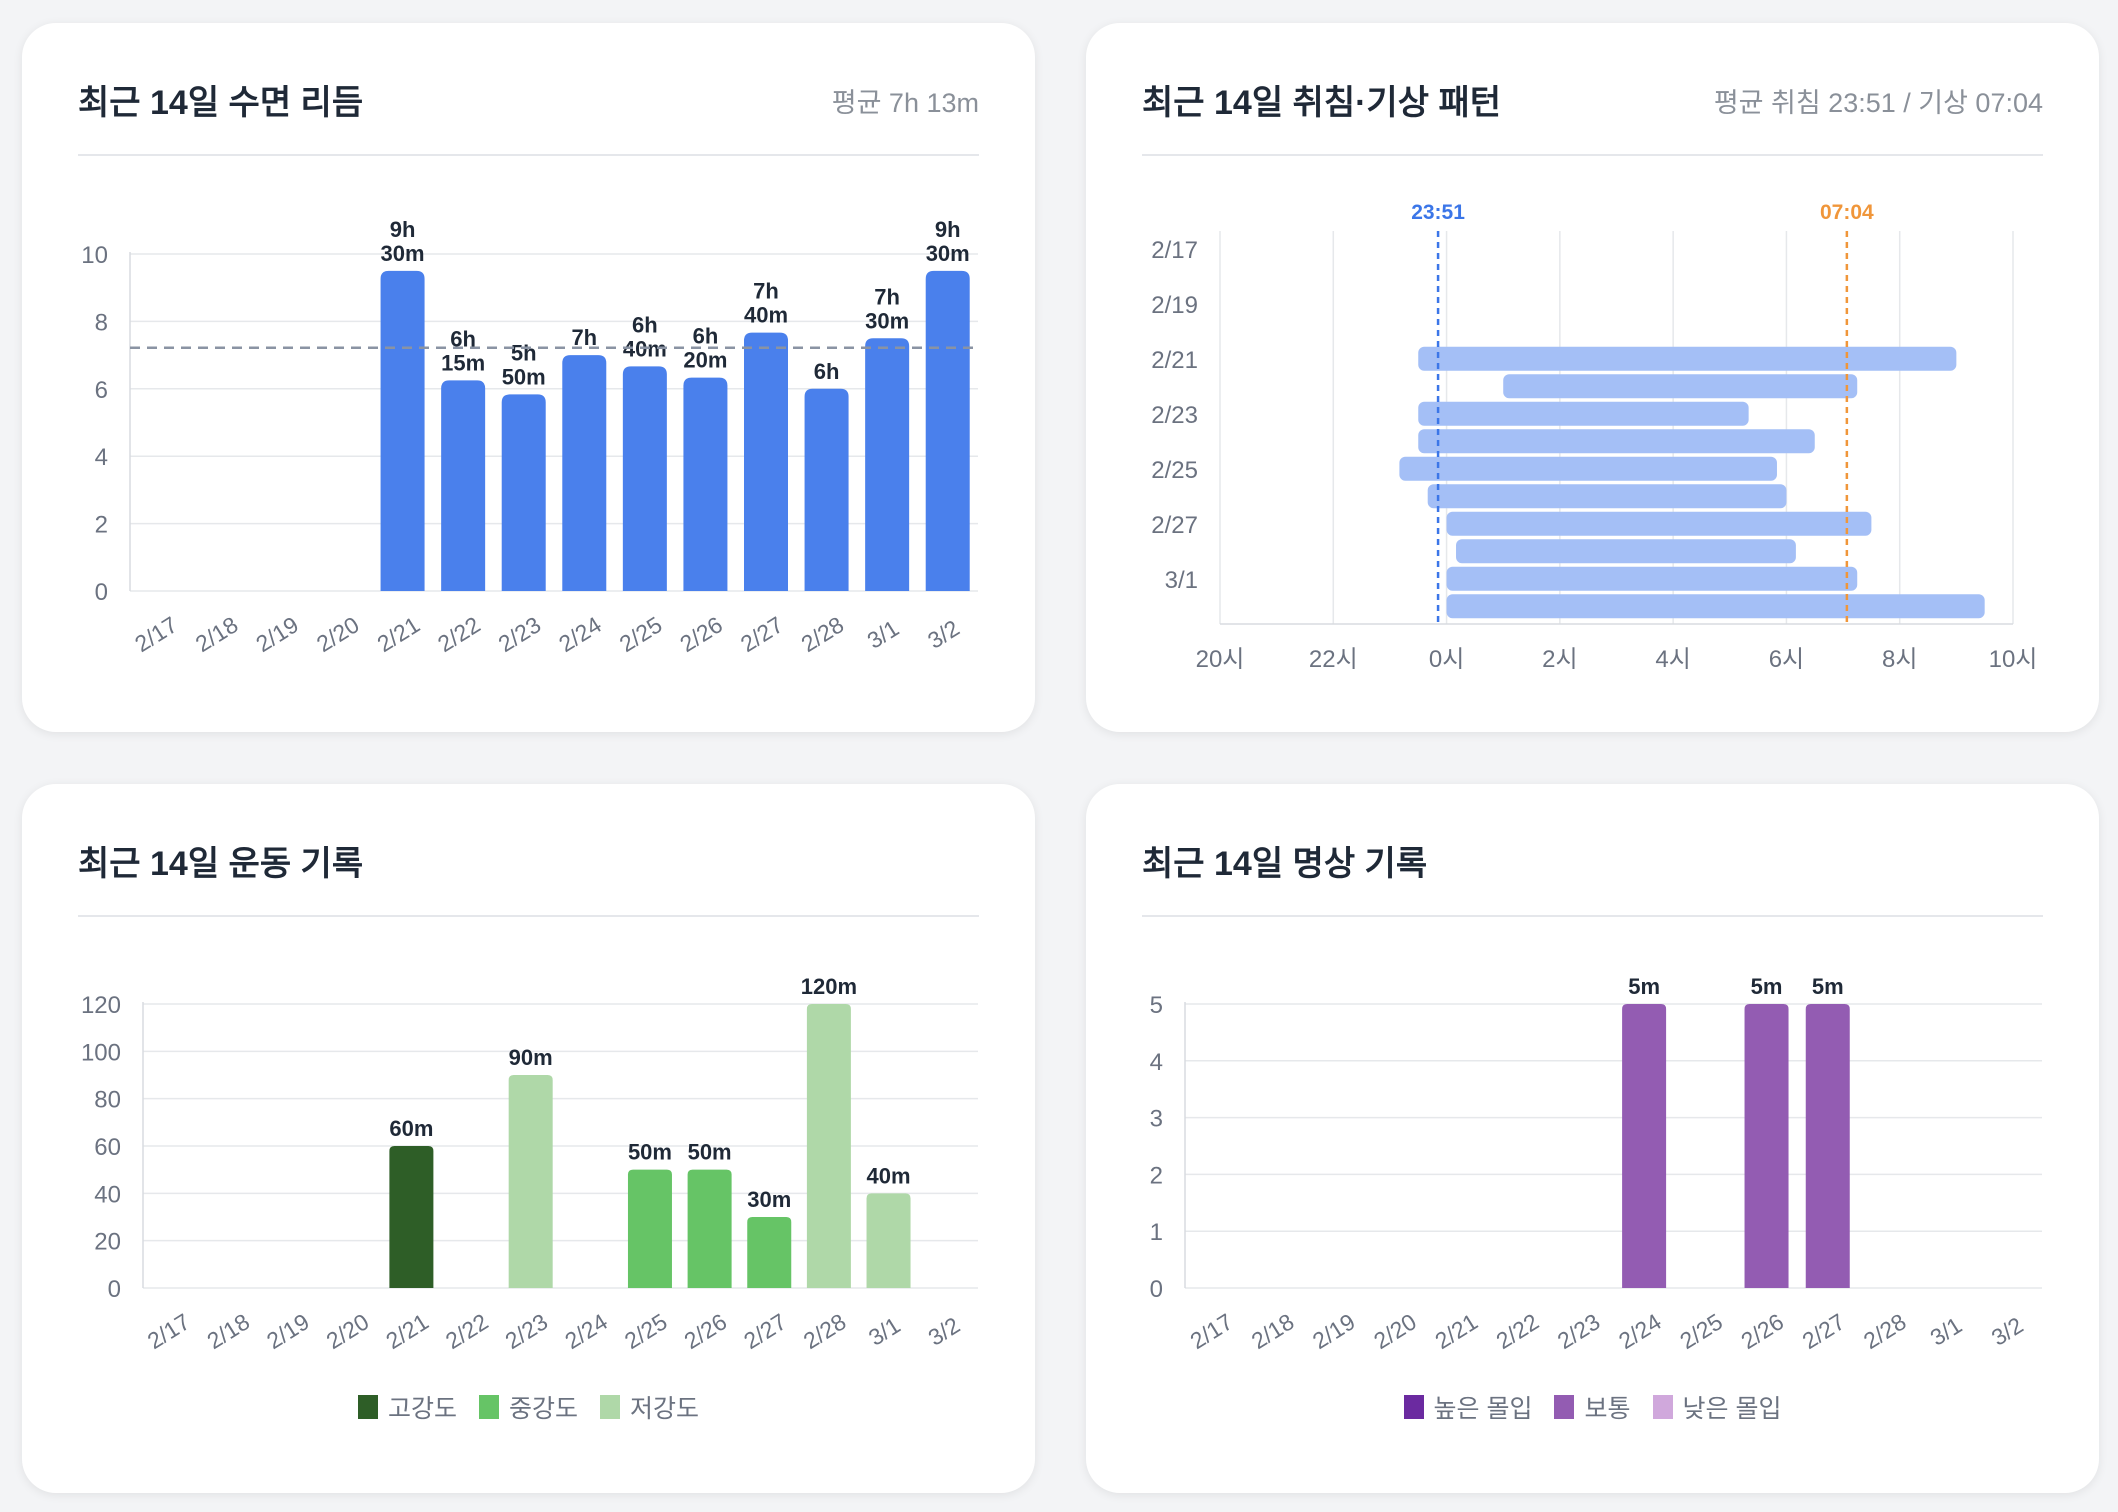 This screenshot has height=1512, width=2118. I want to click on y-tick-label: 2/23, so click(1174, 415).